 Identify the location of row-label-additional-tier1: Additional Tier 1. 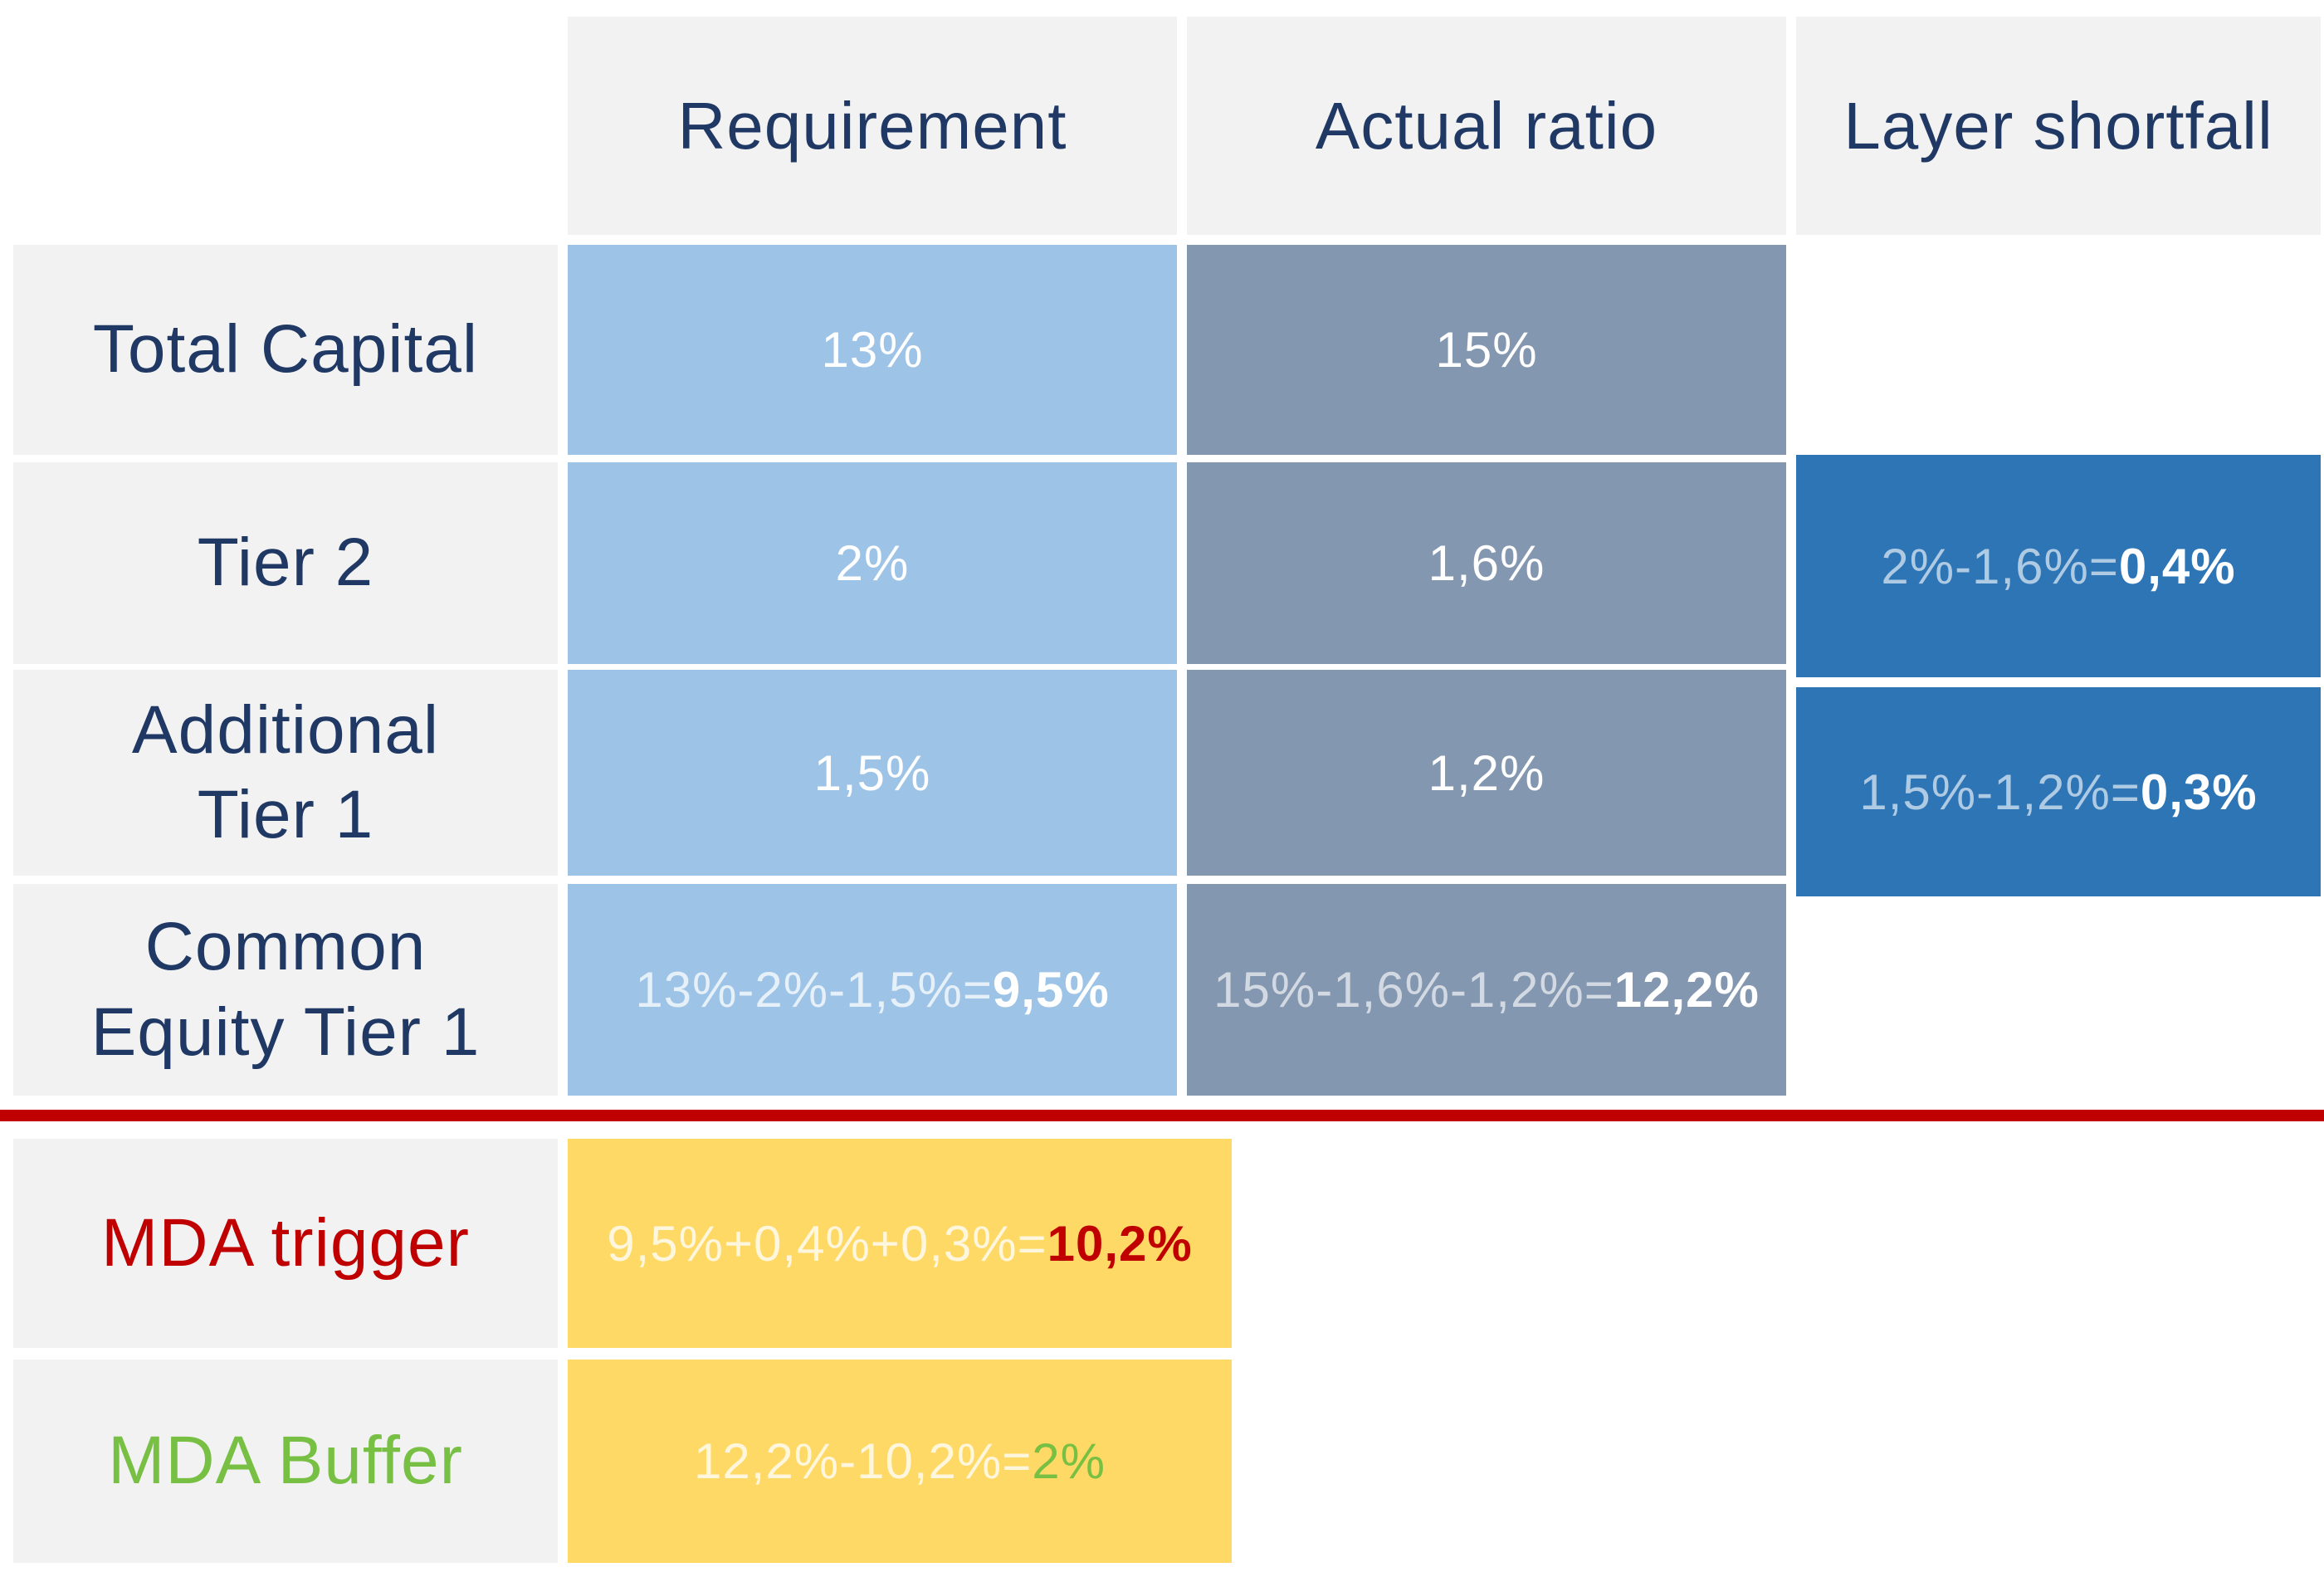
(285, 773).